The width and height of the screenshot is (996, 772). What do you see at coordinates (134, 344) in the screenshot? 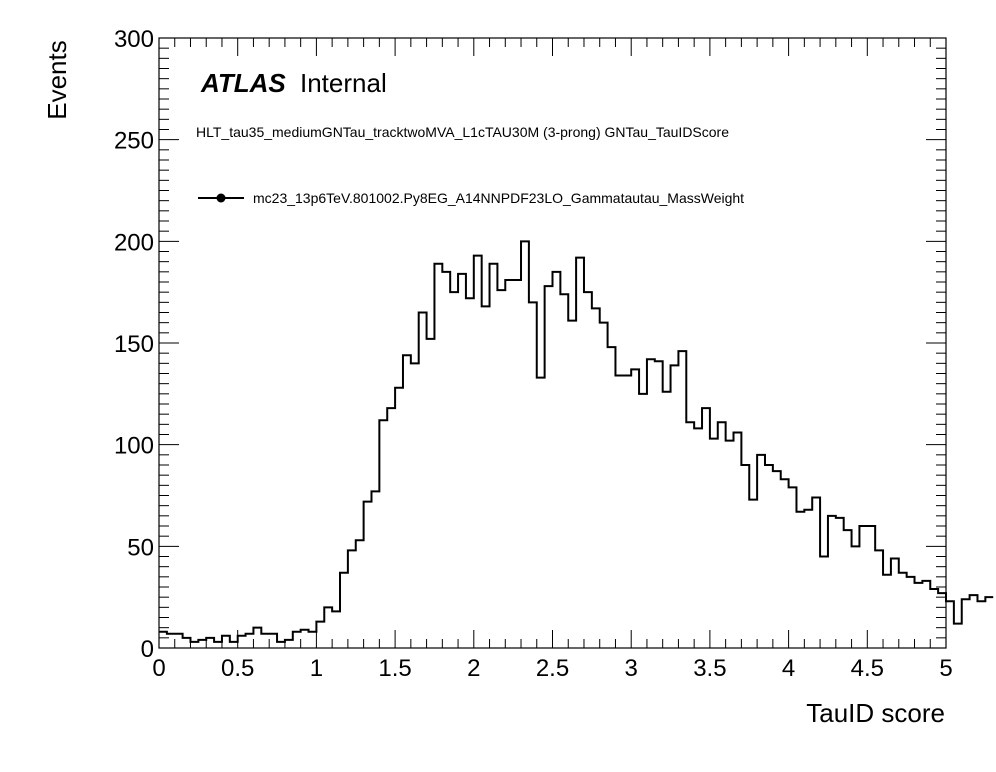
I see `y-tick-label: 150` at bounding box center [134, 344].